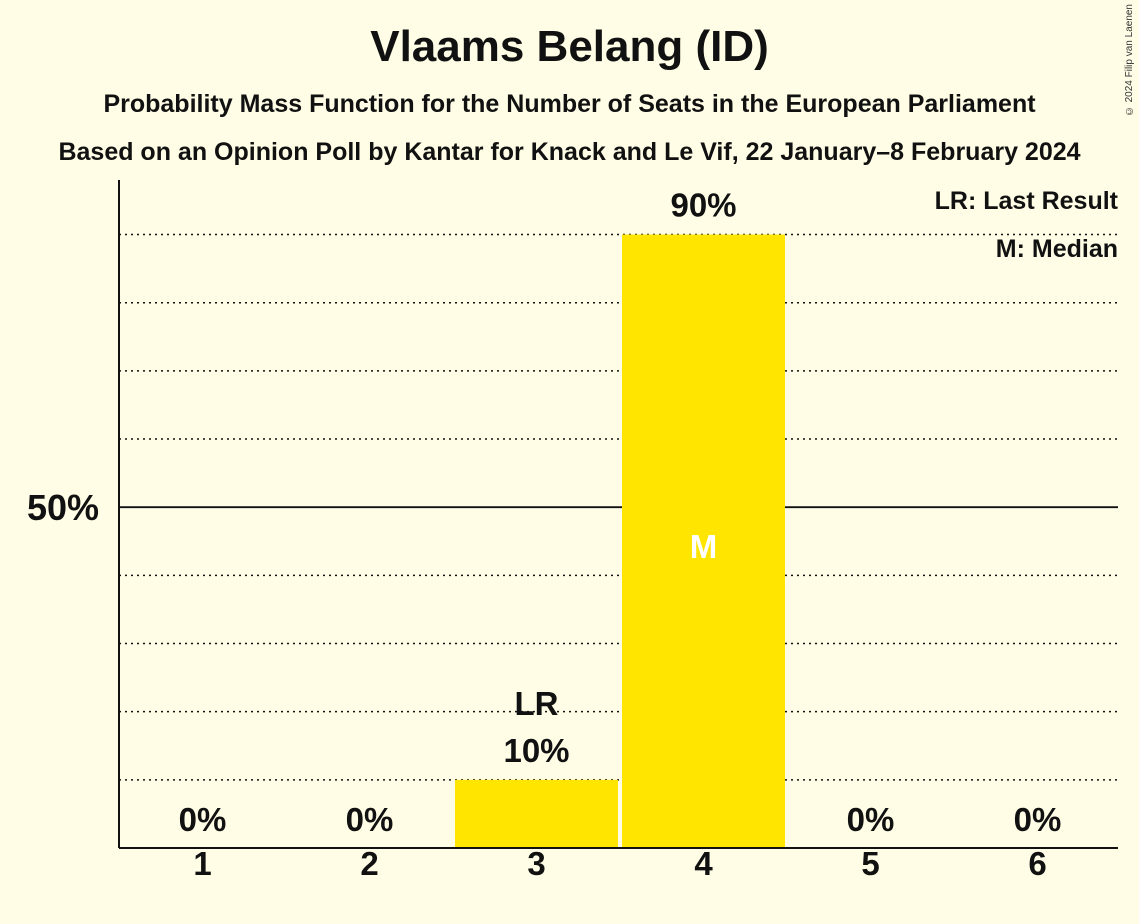 The width and height of the screenshot is (1139, 924). What do you see at coordinates (1038, 819) in the screenshot?
I see `value-label-6: 0%` at bounding box center [1038, 819].